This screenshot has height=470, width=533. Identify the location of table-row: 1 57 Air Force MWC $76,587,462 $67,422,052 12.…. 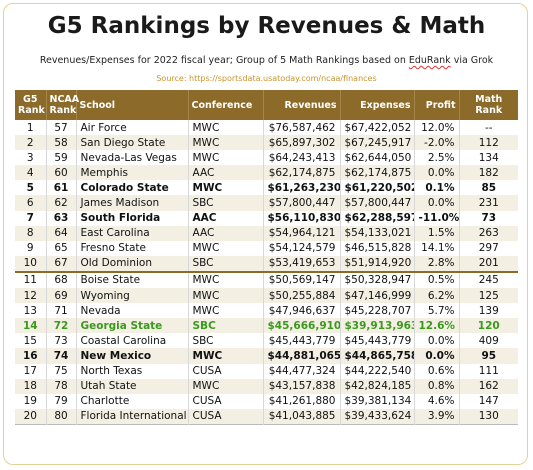
(266, 128).